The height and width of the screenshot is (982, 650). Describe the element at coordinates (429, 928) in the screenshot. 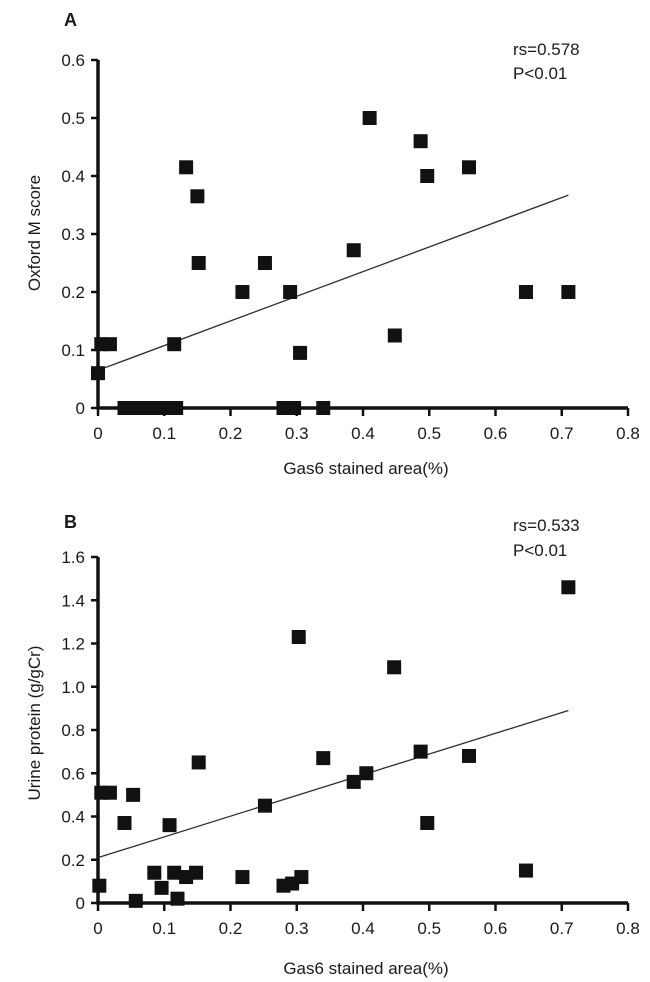

I see `x-tick-label-b: 0.5` at that location.